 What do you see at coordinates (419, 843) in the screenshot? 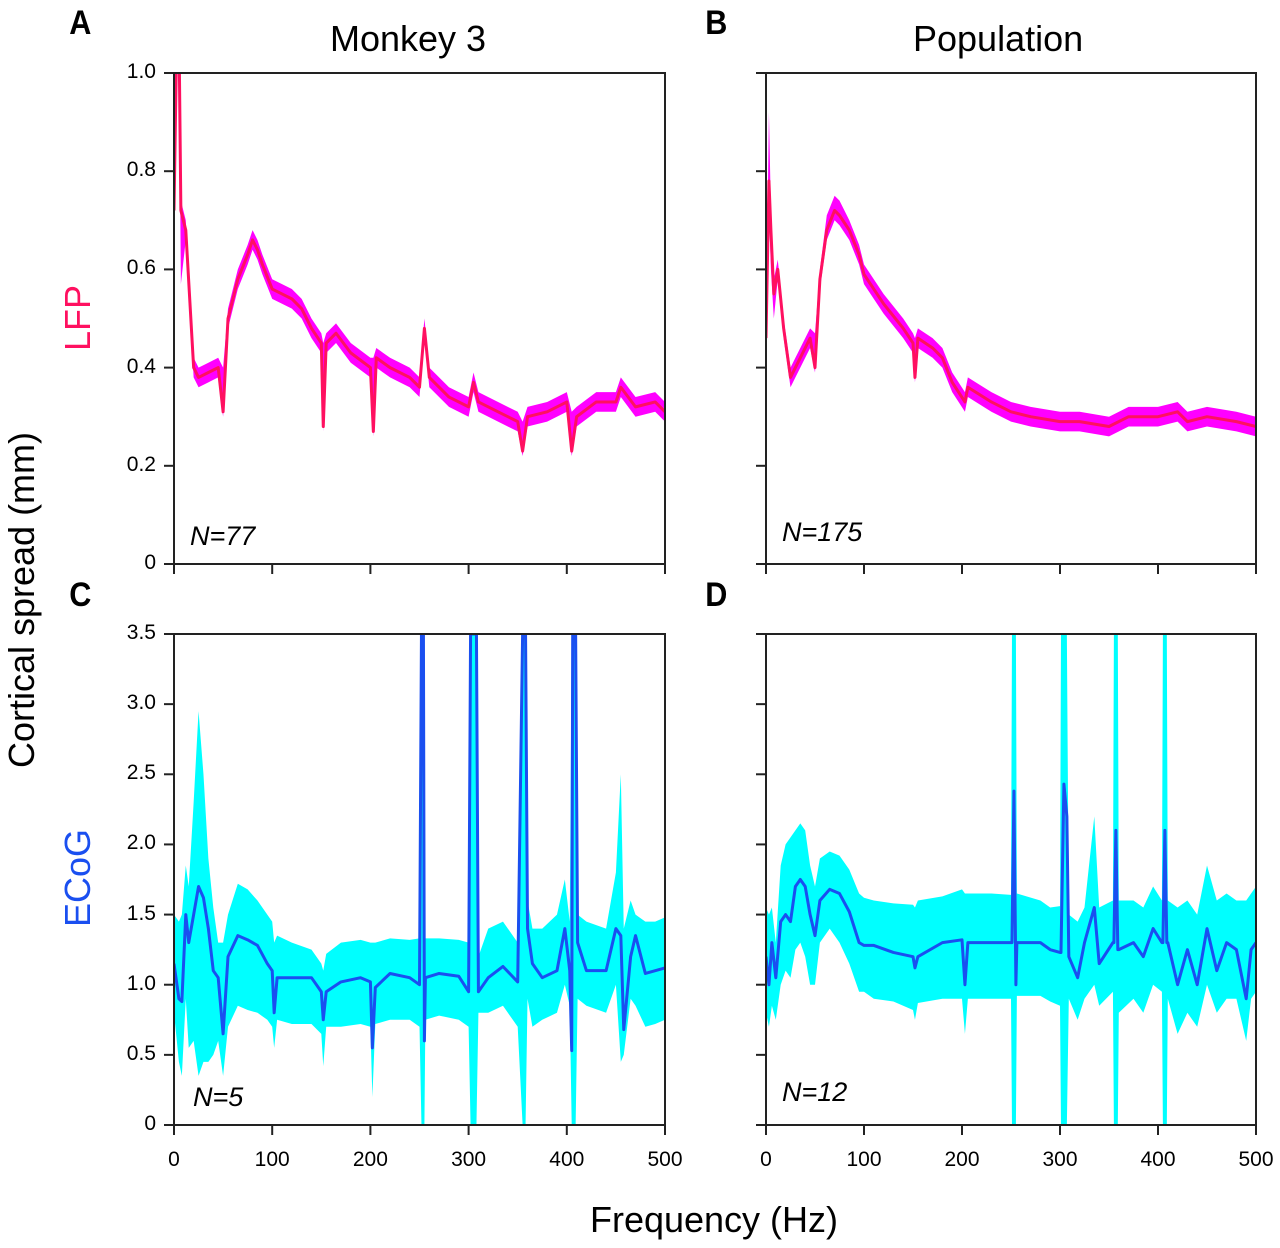
I see `mean-line-c` at bounding box center [419, 843].